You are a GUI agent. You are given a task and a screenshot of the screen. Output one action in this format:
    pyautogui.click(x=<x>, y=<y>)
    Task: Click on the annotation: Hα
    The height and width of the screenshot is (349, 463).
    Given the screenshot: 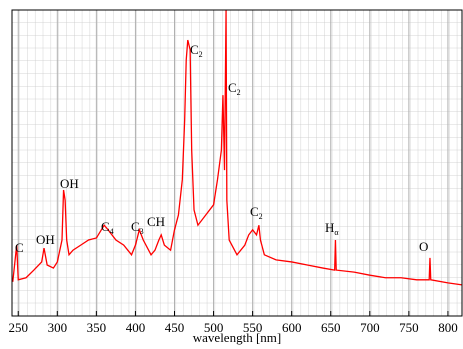 What is the action you would take?
    pyautogui.click(x=332, y=228)
    